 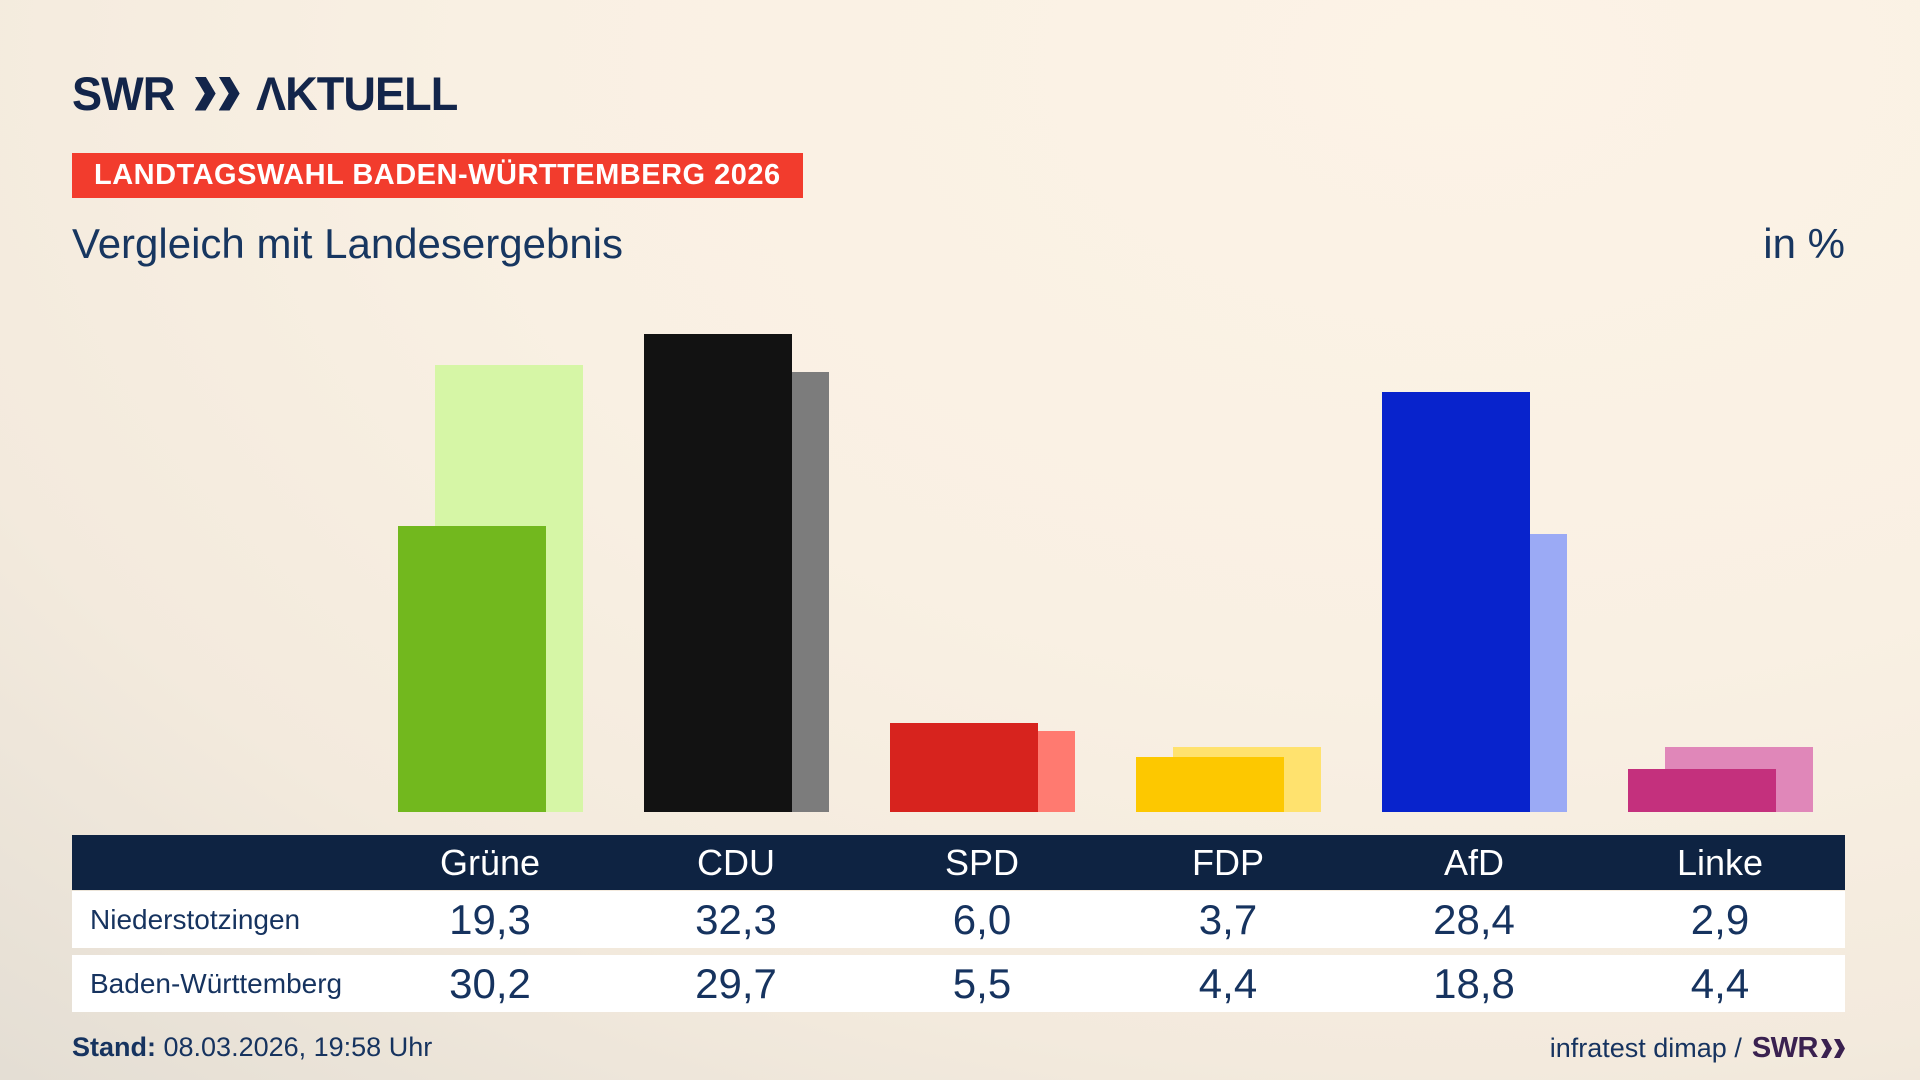 What do you see at coordinates (736, 862) in the screenshot?
I see `column-header-CDU: CDU` at bounding box center [736, 862].